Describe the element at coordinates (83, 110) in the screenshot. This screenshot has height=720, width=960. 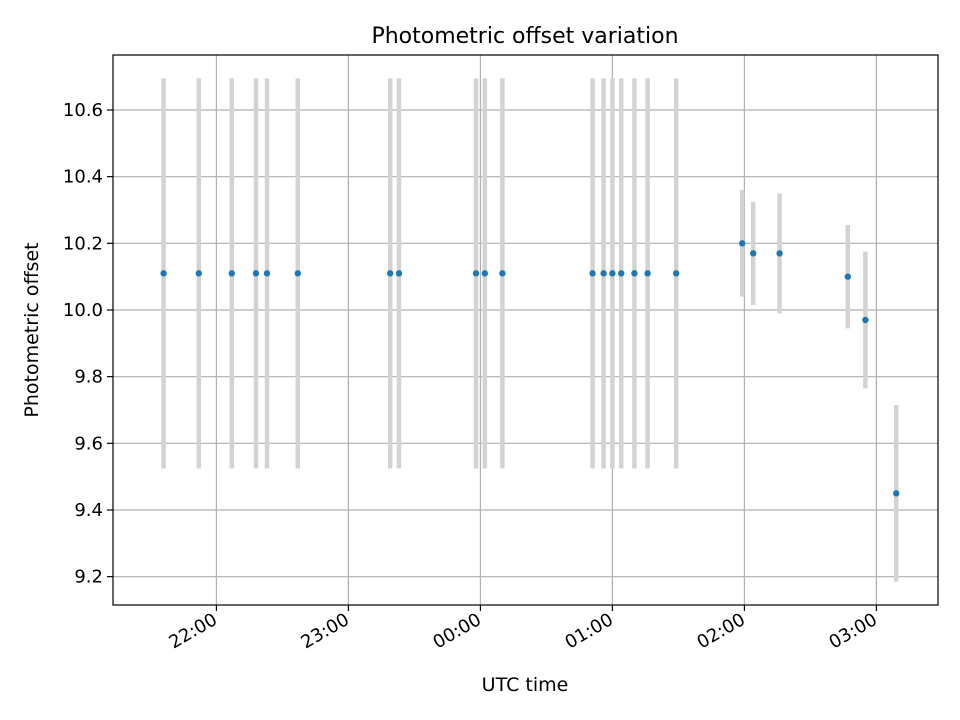
I see `y-tick-label: 10.6` at that location.